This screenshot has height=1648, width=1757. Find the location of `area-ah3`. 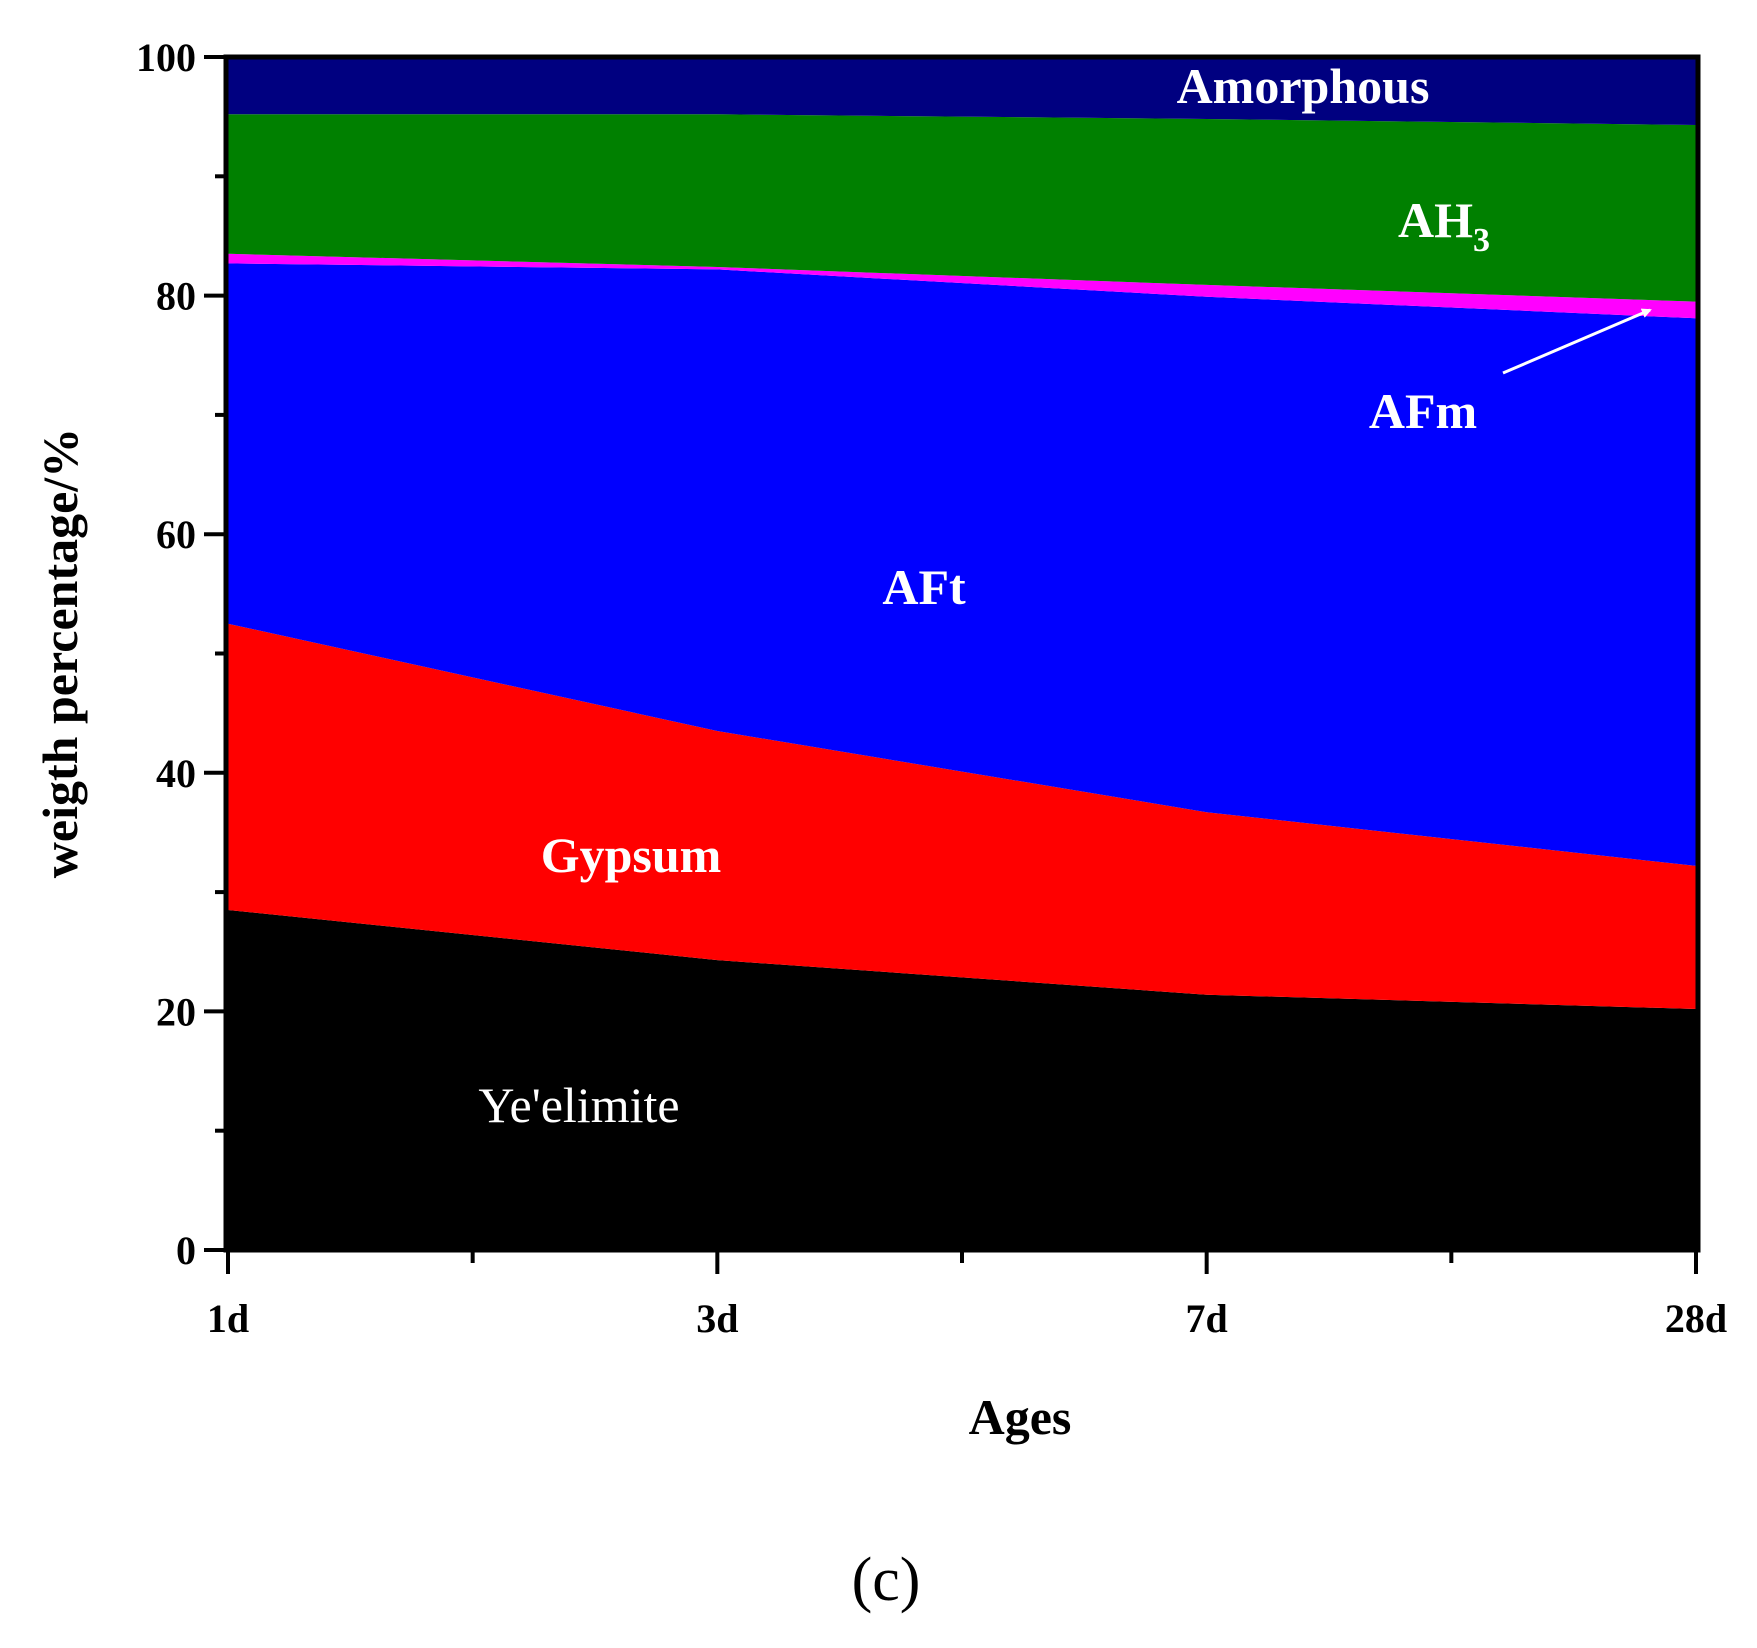

area-ah3 is located at coordinates (962, 208).